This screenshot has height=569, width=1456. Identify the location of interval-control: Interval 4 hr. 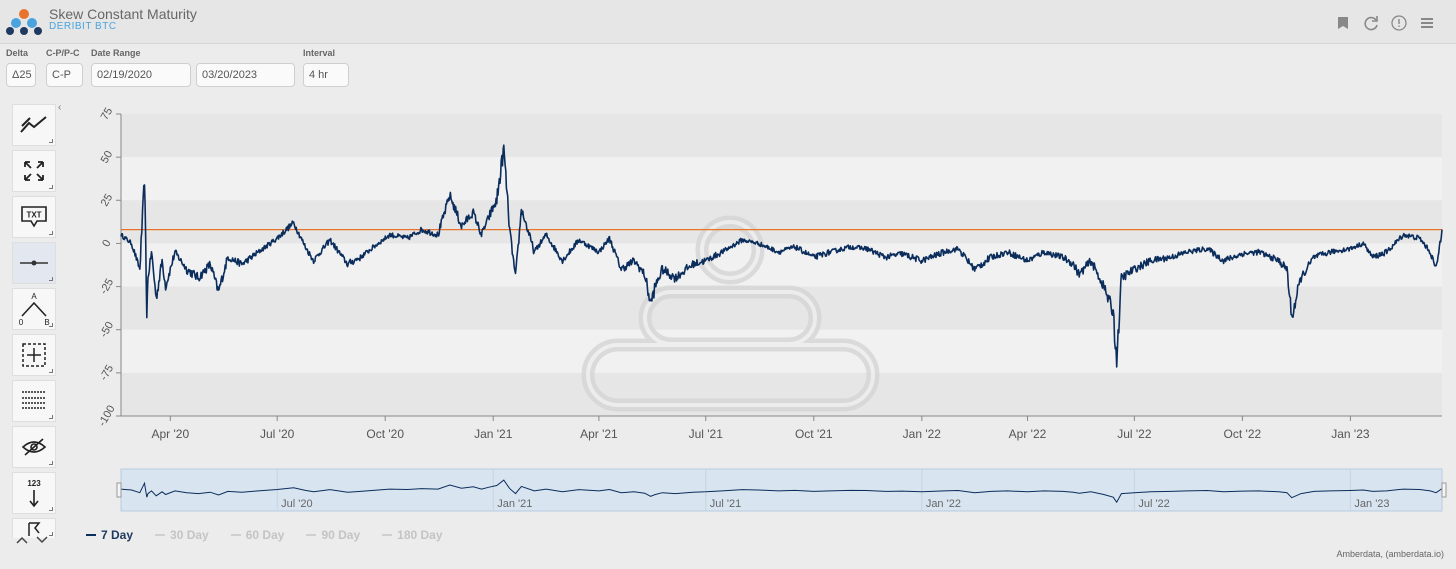
(326, 67).